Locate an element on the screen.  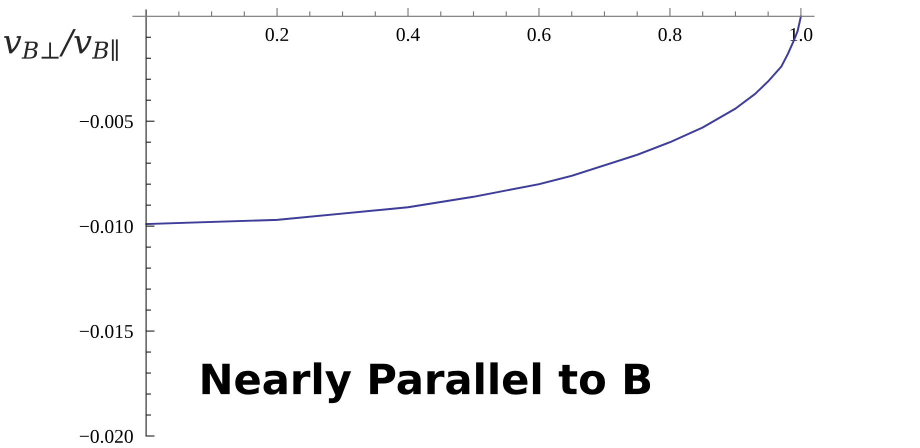
x-tick-label: 0.4 is located at coordinates (408, 35).